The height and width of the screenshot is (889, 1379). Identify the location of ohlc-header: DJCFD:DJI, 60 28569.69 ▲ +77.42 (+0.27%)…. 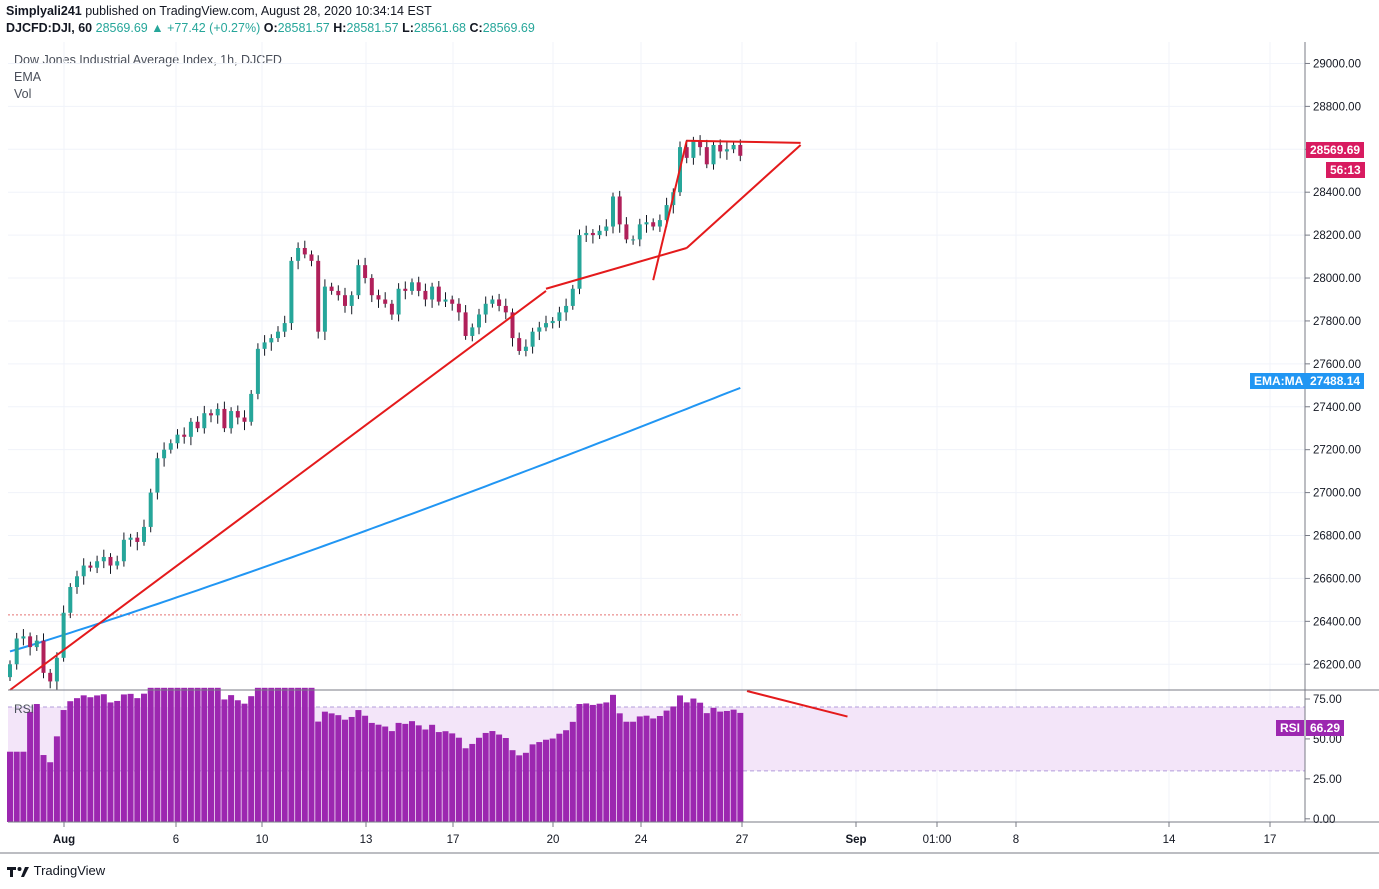
(270, 28).